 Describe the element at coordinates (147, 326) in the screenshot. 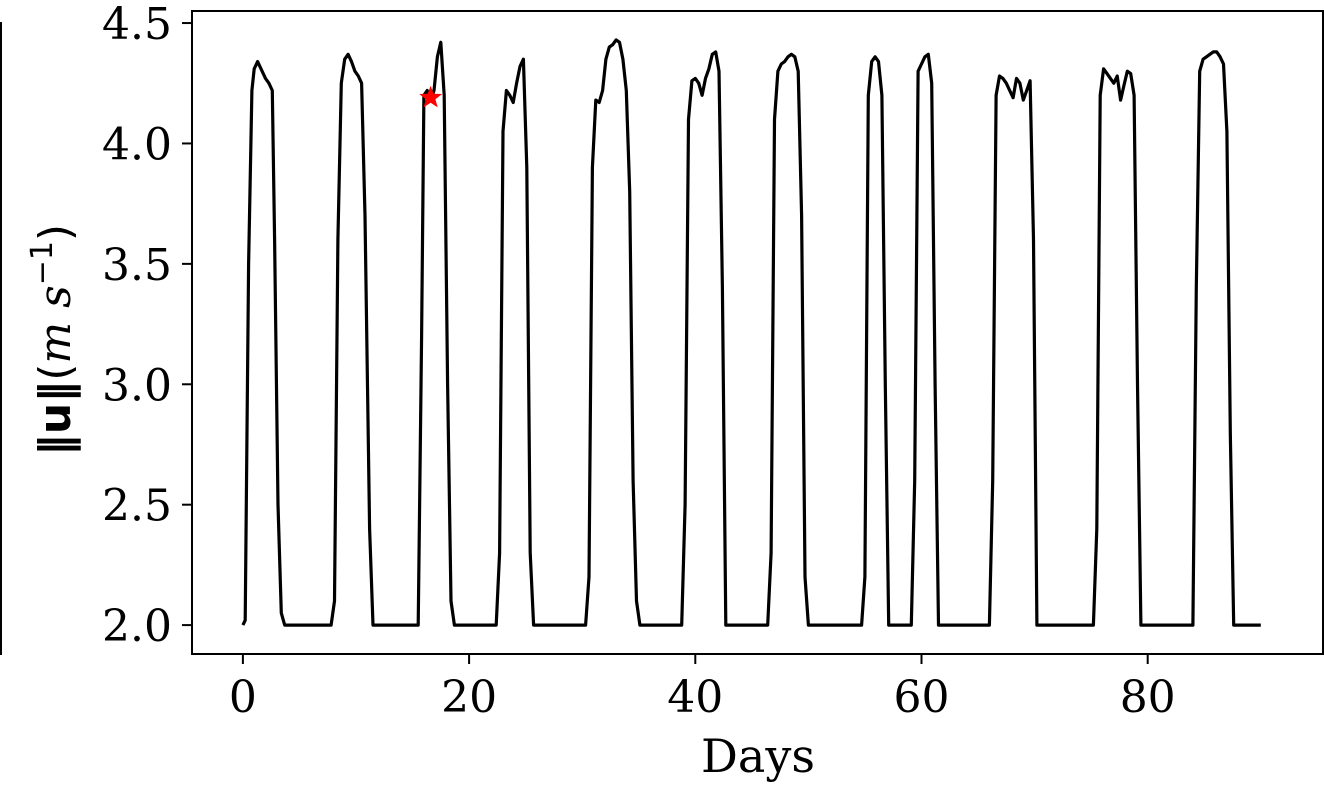

I see `y-axis: 2.0 2.5 3.0 3.5 4.0 4.5` at that location.